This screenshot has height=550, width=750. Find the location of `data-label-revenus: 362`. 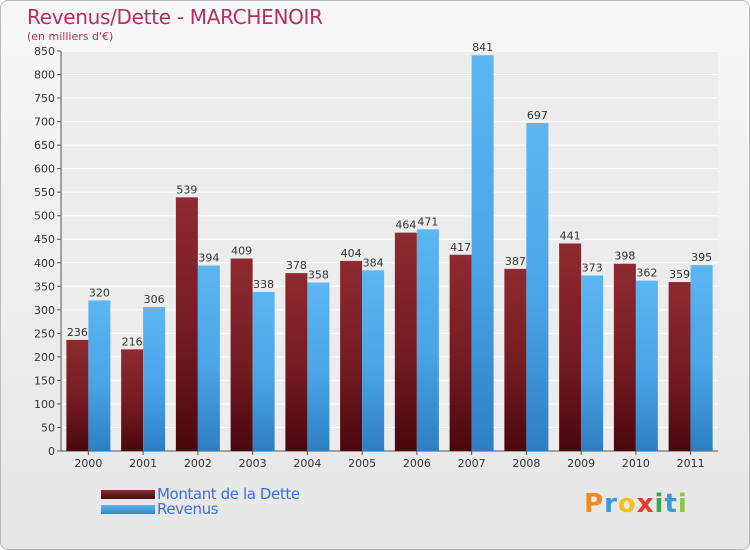

data-label-revenus: 362 is located at coordinates (646, 273).